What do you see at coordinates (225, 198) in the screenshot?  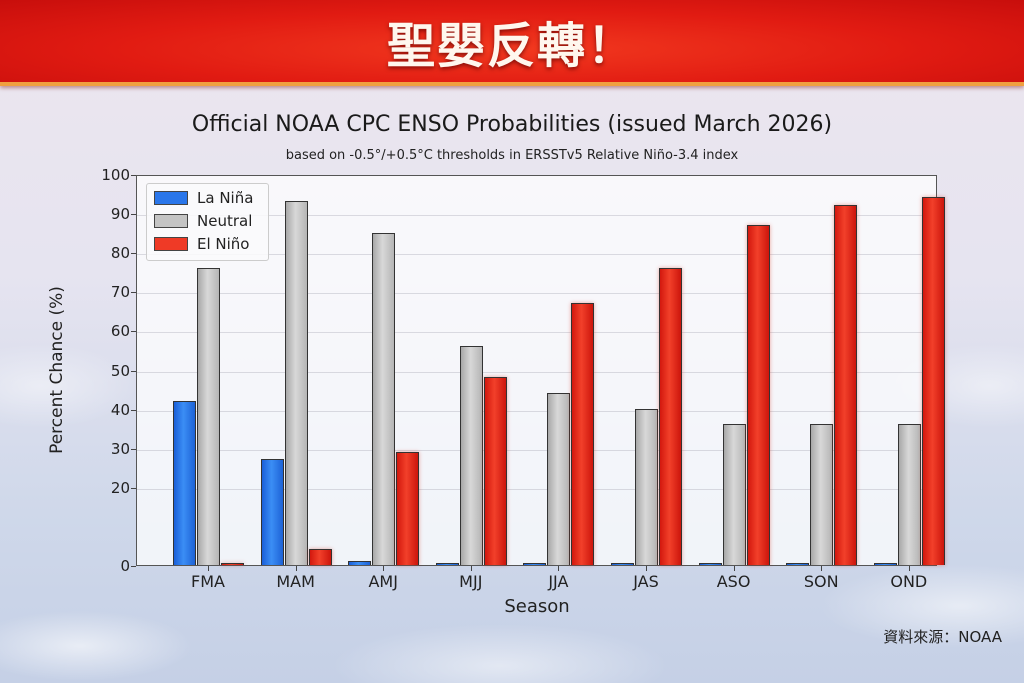 I see `legend-label: La Niña` at bounding box center [225, 198].